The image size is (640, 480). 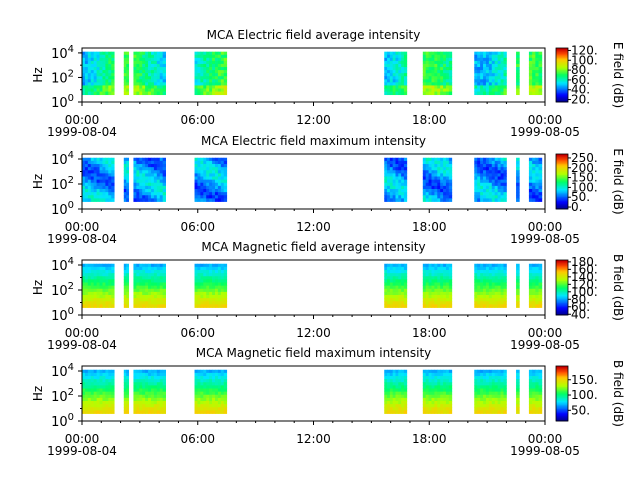 What do you see at coordinates (429, 120) in the screenshot?
I see `x-tick-label: 18:00` at bounding box center [429, 120].